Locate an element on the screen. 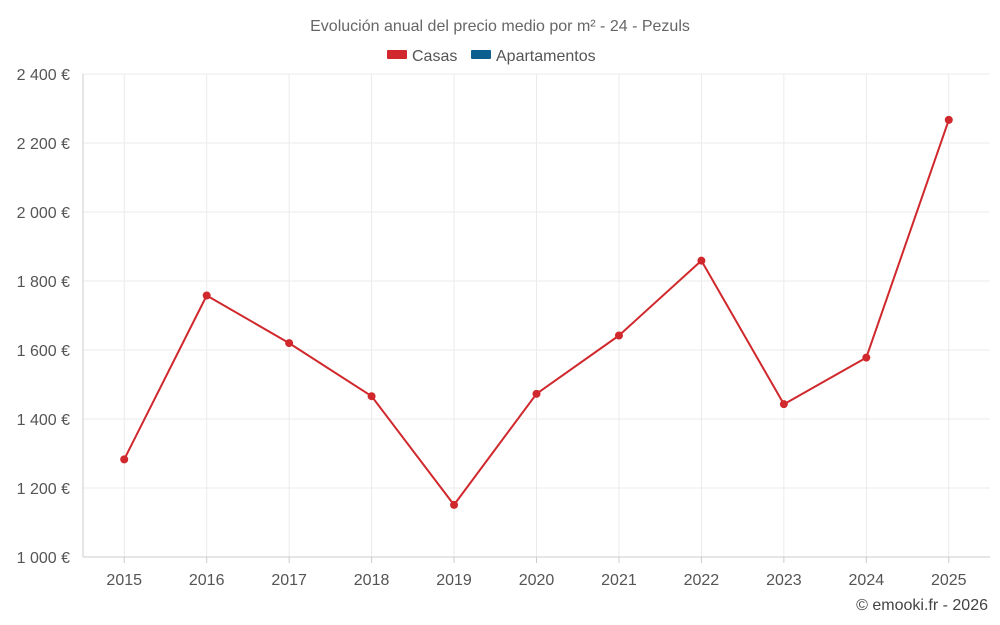  x-tick-label: 2023 is located at coordinates (784, 580).